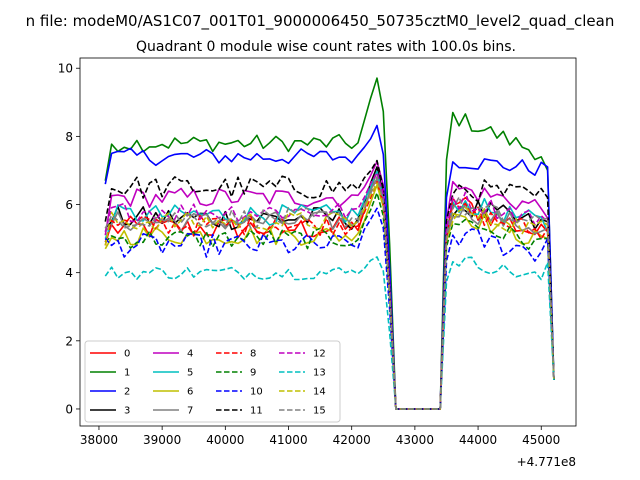 The width and height of the screenshot is (640, 480). I want to click on legend-label-8: 8, so click(253, 354).